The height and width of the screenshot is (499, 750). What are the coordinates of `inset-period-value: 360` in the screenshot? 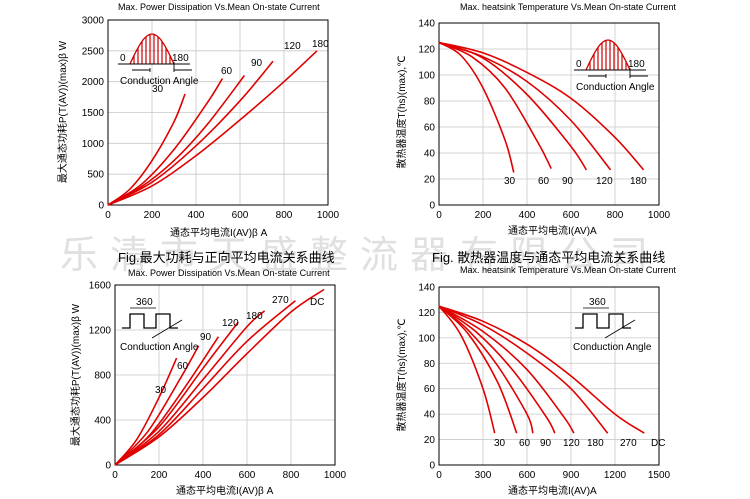 It's located at (144, 302).